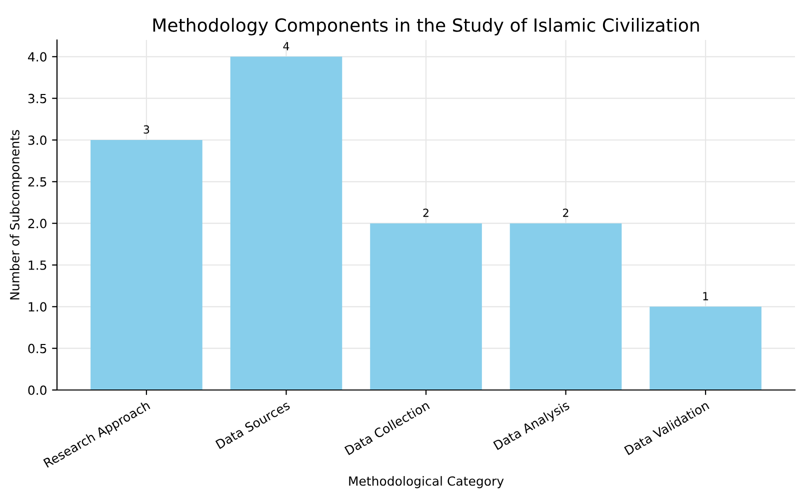  What do you see at coordinates (37, 223) in the screenshot?
I see `y-tick-label: 2.0` at bounding box center [37, 223].